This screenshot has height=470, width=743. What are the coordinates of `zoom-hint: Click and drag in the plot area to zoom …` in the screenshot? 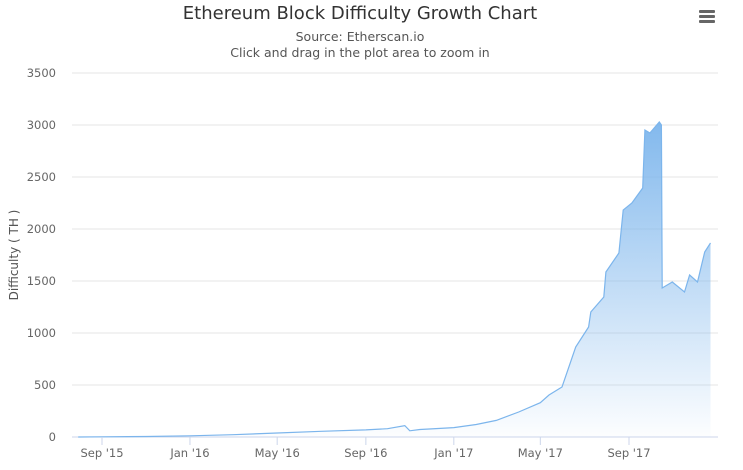 It's located at (360, 52).